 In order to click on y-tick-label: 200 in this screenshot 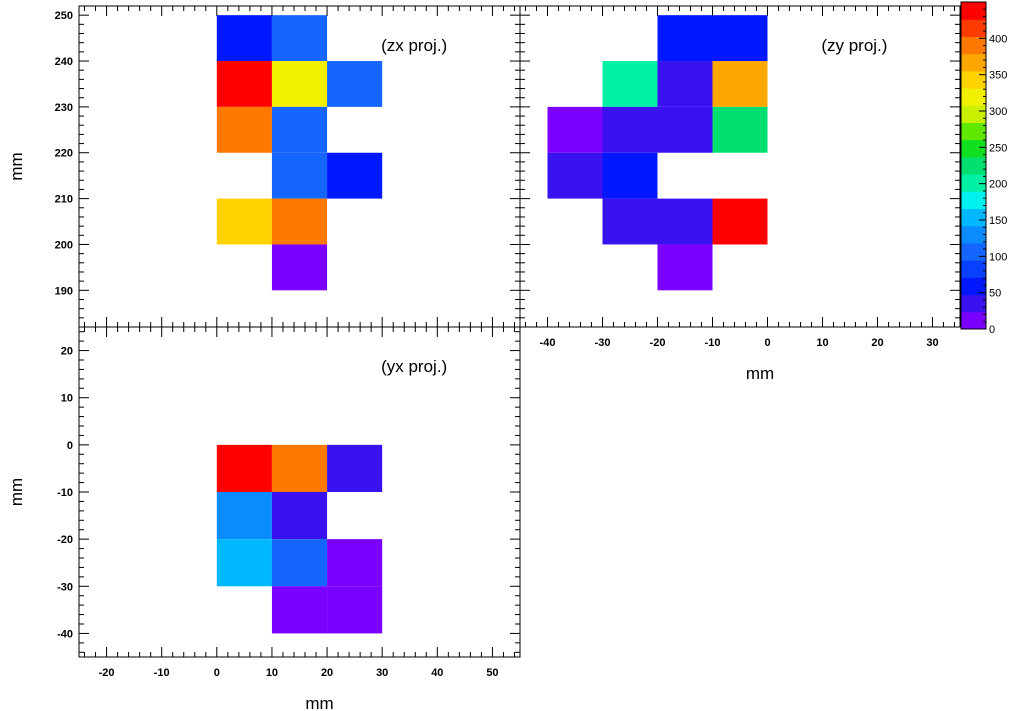, I will do `click(64, 245)`.